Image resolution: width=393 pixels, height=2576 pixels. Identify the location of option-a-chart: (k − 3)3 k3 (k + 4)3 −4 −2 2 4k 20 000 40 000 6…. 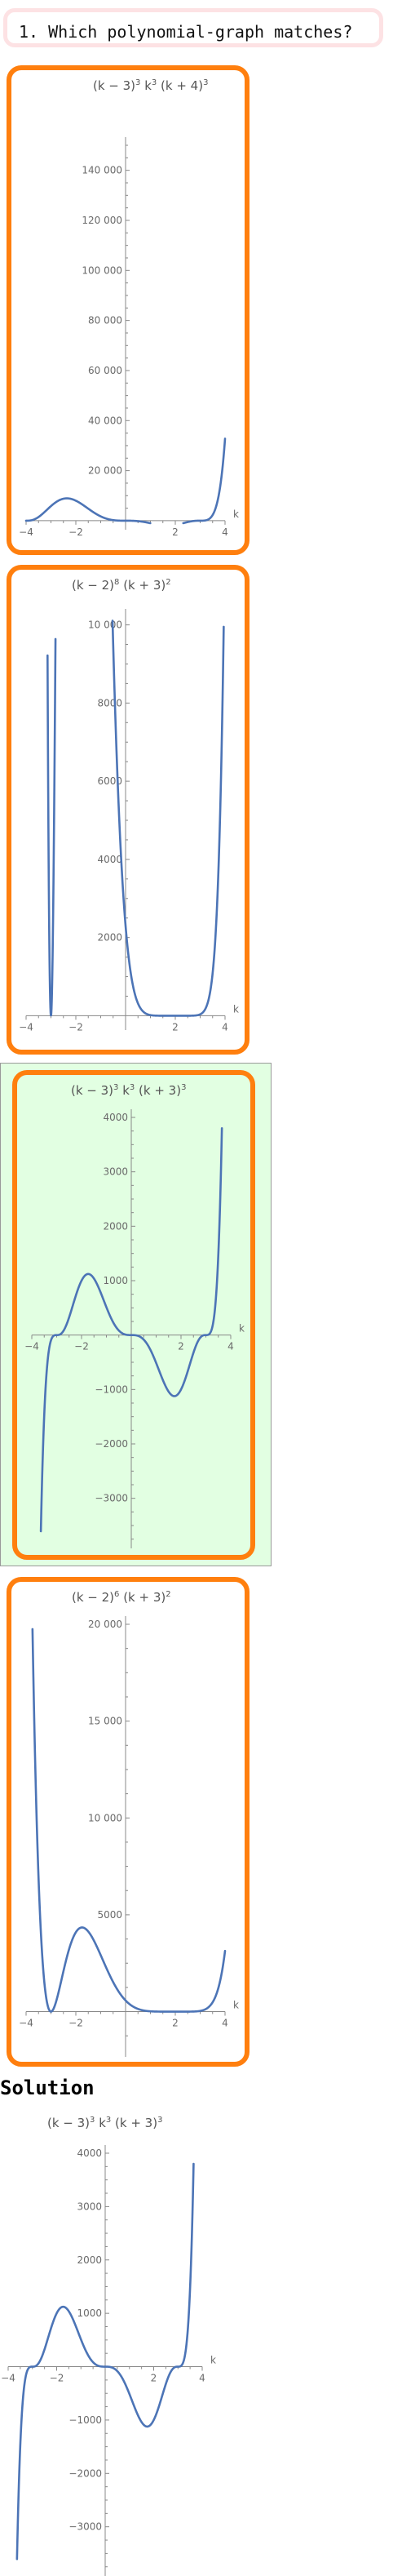
(129, 308).